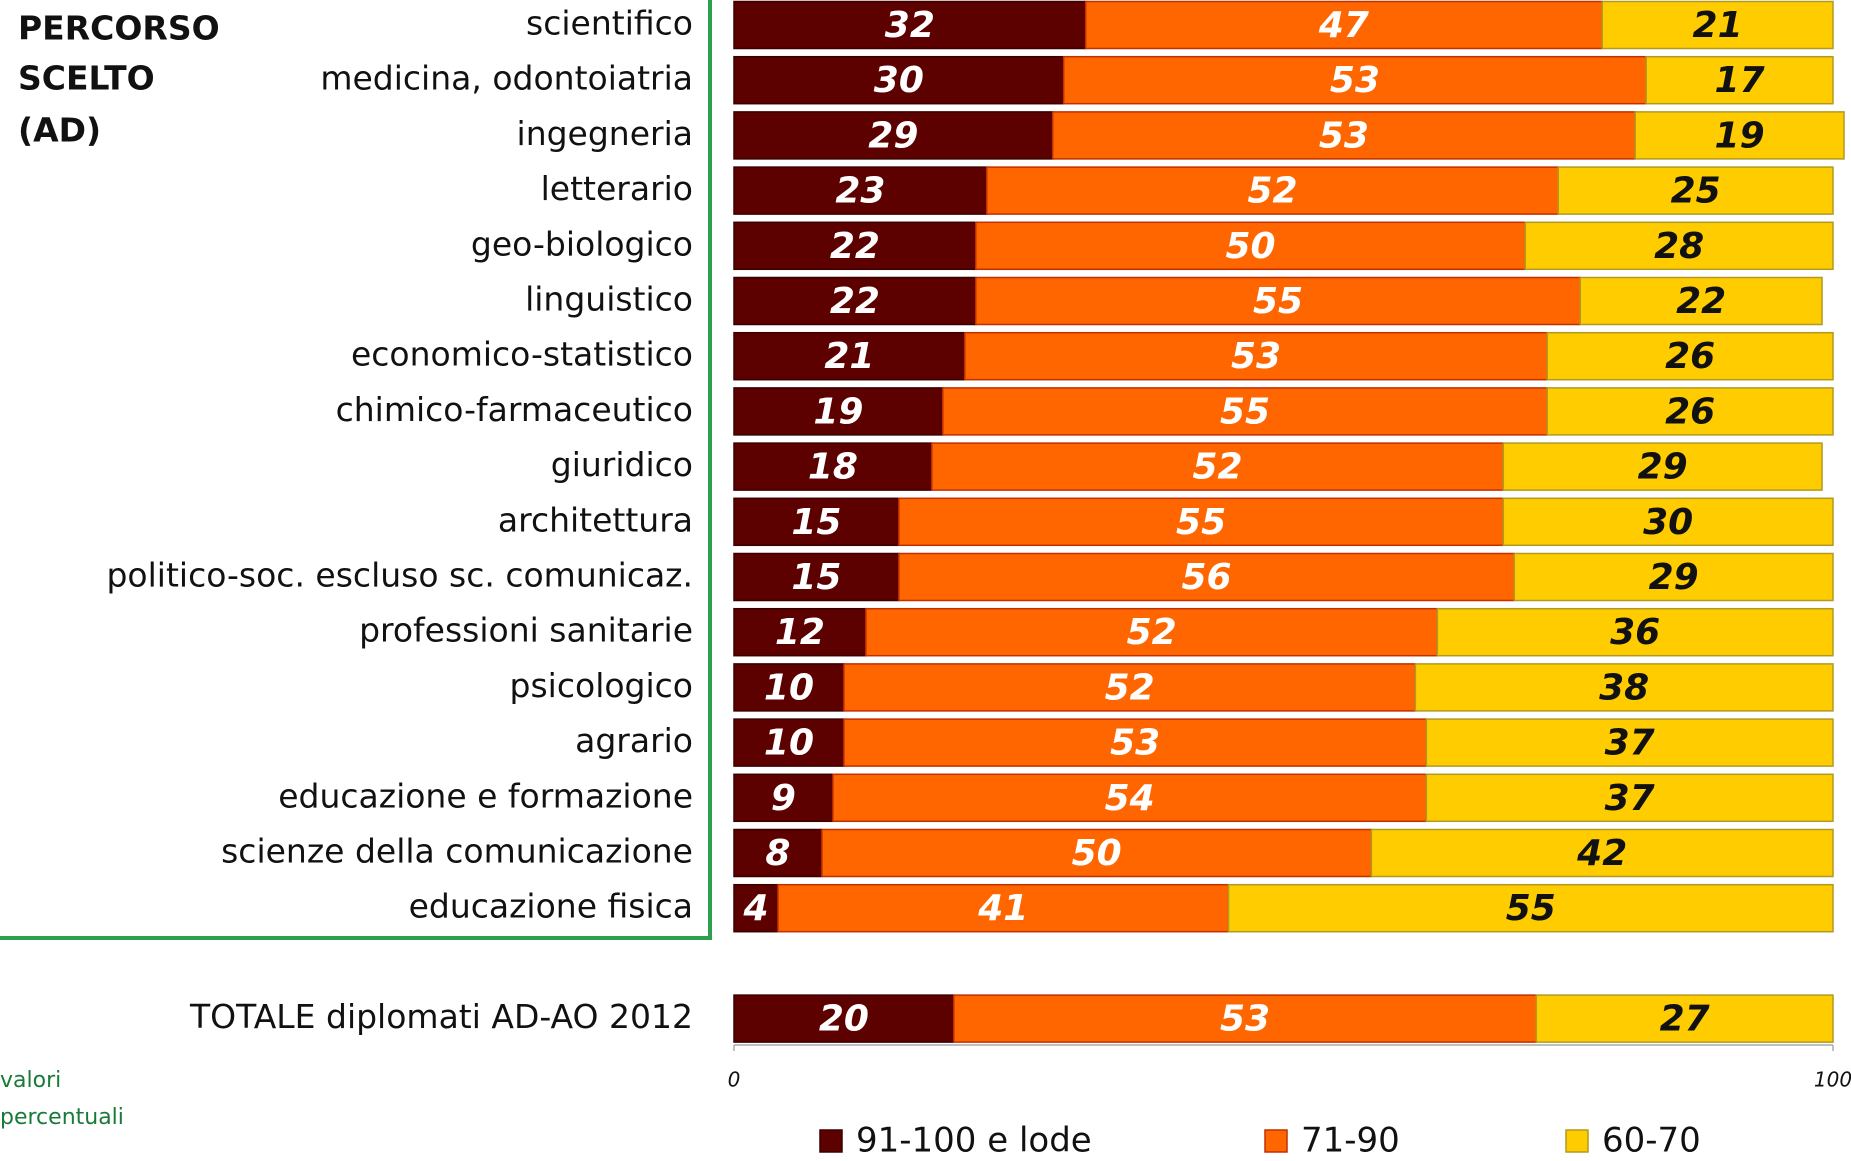 The height and width of the screenshot is (1161, 1851). What do you see at coordinates (734, 1080) in the screenshot?
I see `x-tick-label: 0` at bounding box center [734, 1080].